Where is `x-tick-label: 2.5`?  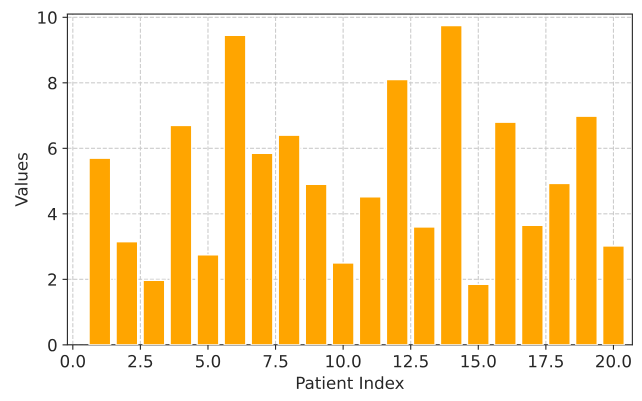 x-tick-label: 2.5 is located at coordinates (140, 361).